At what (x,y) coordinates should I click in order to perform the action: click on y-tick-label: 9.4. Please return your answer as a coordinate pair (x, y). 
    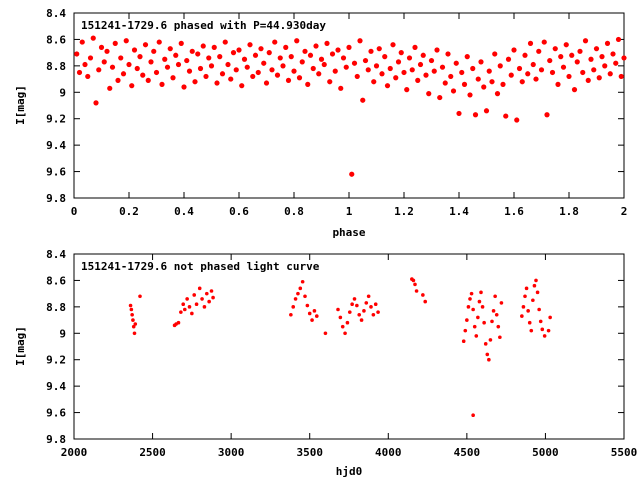
    Looking at the image, I should click on (56, 145).